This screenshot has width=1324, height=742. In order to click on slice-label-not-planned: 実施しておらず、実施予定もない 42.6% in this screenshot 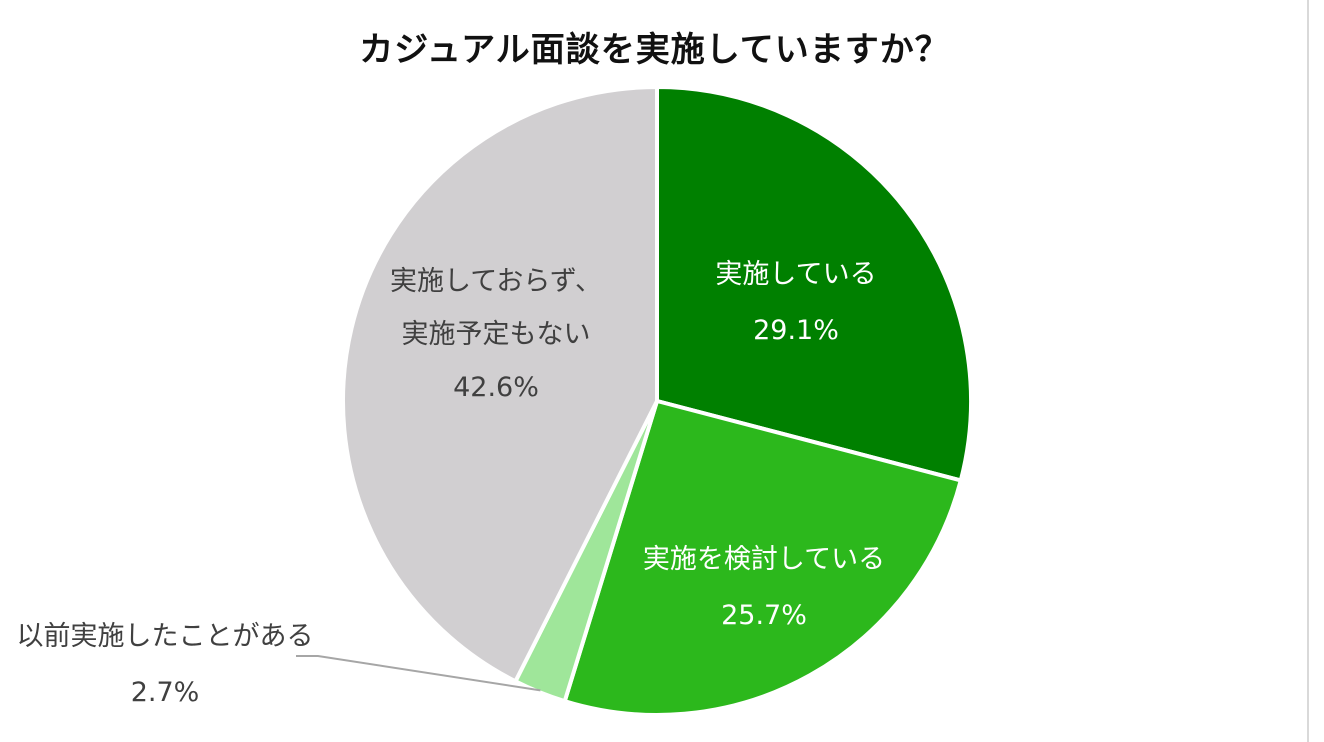, I will do `click(496, 334)`.